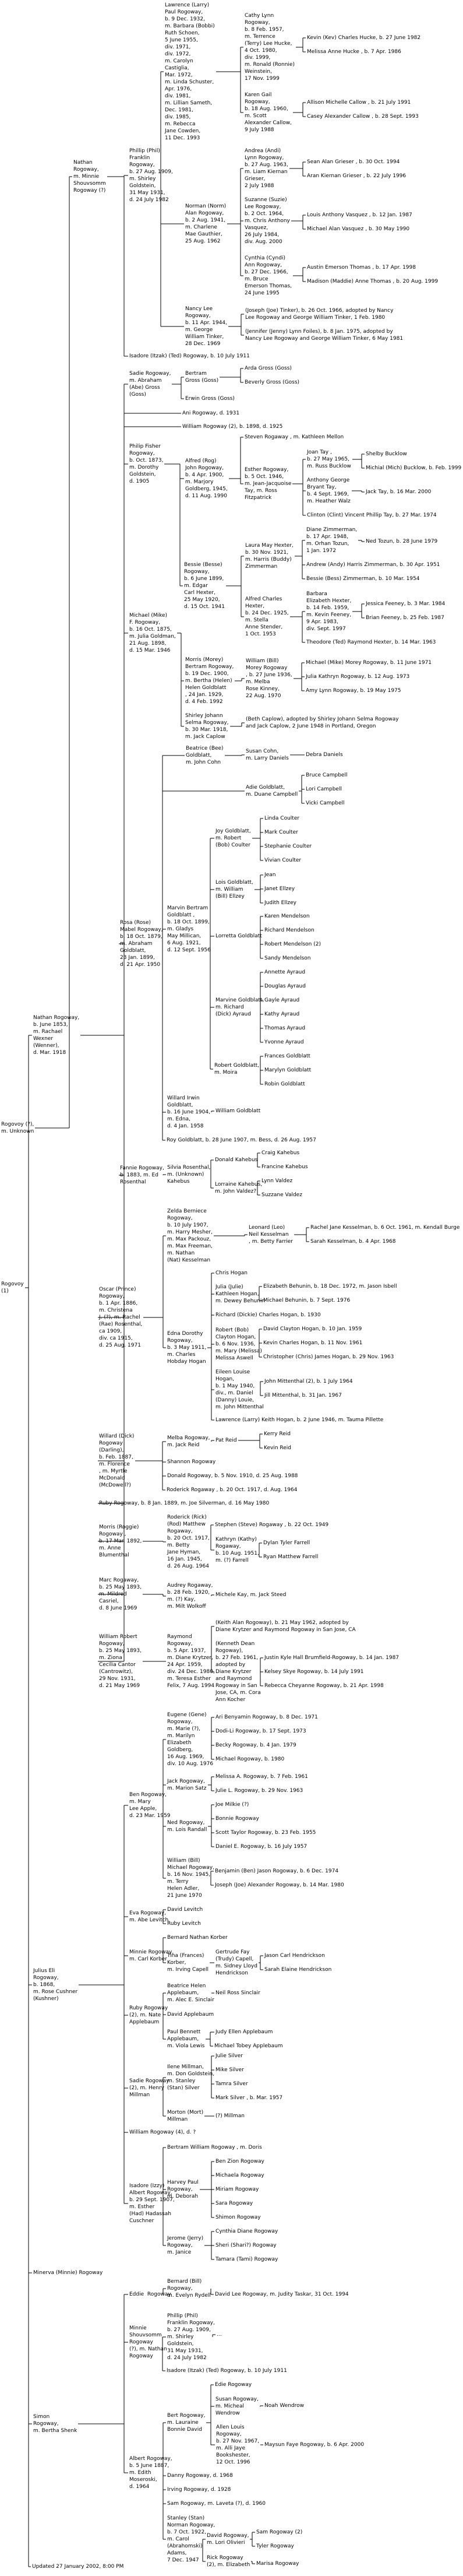 This screenshot has width=463, height=2576. I want to click on person-node-harvey: Harvey Paul Rogoway, m. Deborah, so click(183, 2189).